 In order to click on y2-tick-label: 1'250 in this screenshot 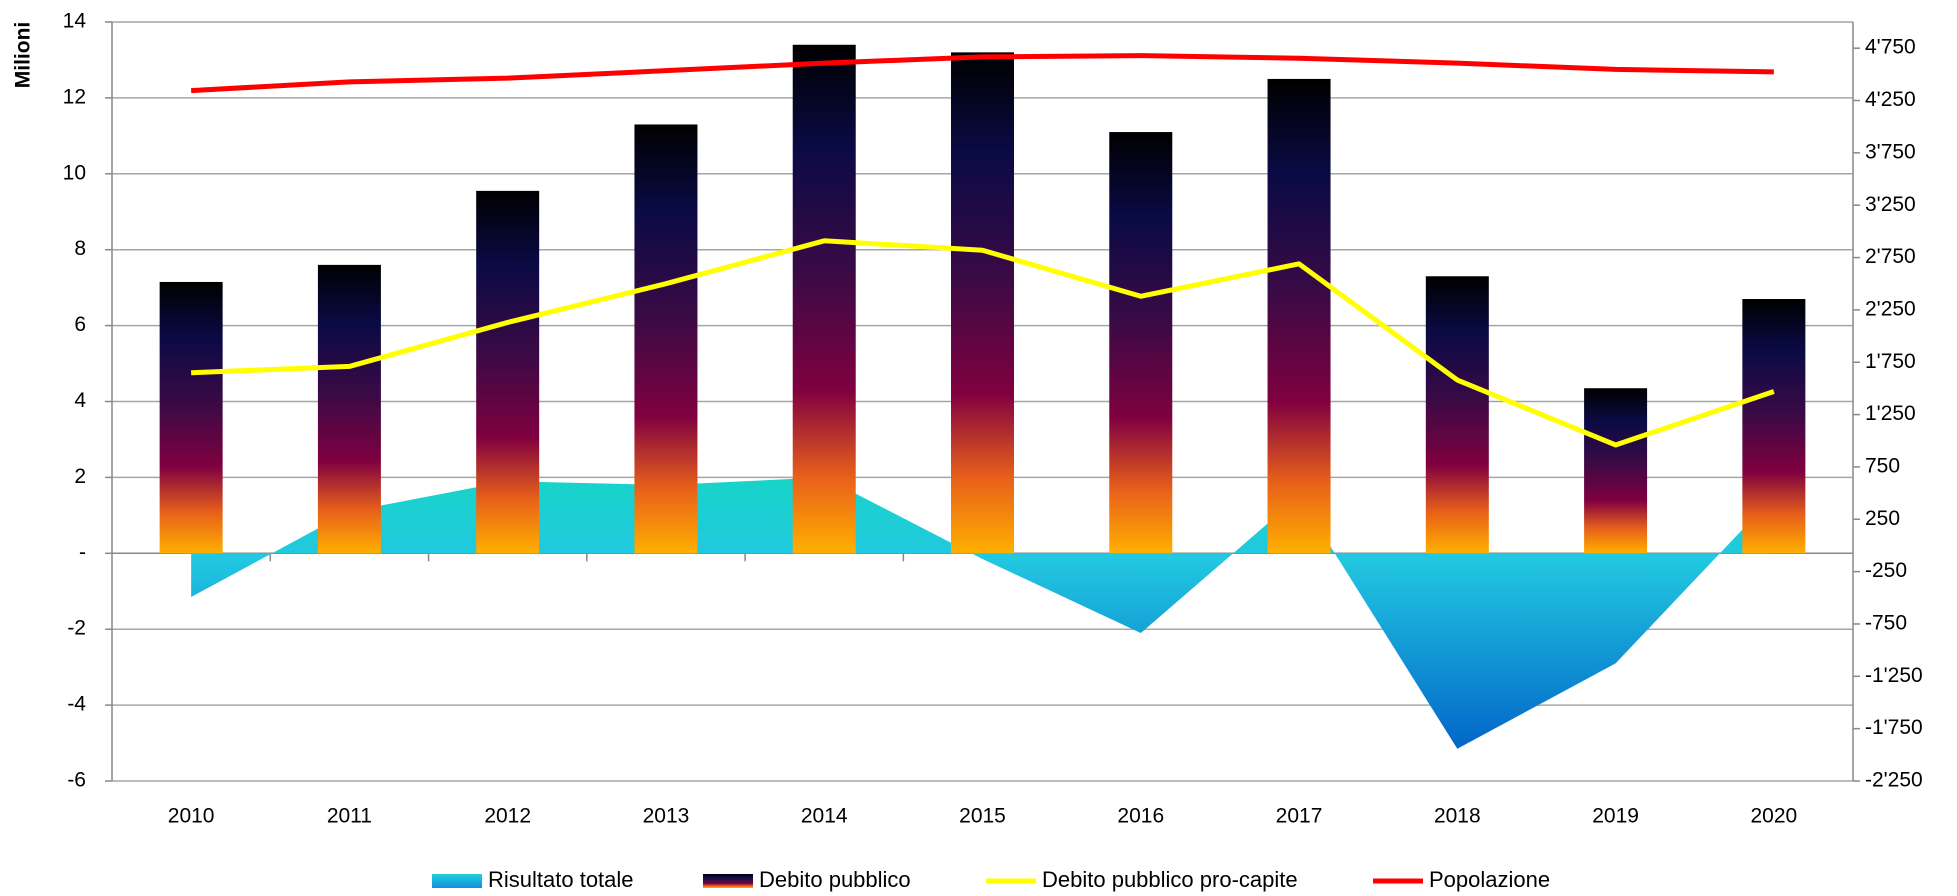, I will do `click(1890, 413)`.